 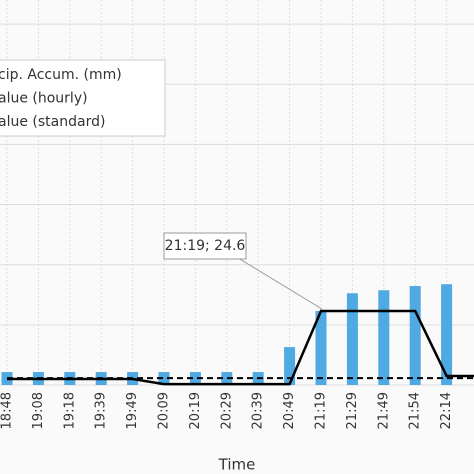 I want to click on x-tick-label: 18:48, so click(x=7, y=410).